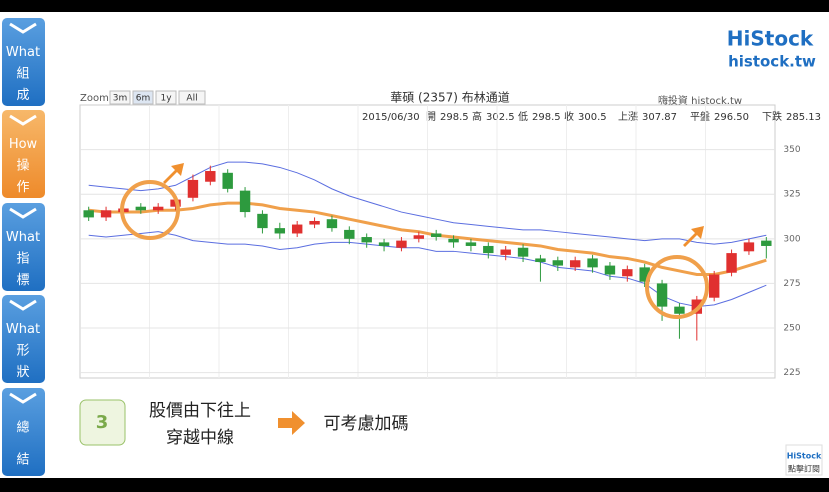 The height and width of the screenshot is (492, 829). I want to click on info-item: 下跌, so click(772, 116).